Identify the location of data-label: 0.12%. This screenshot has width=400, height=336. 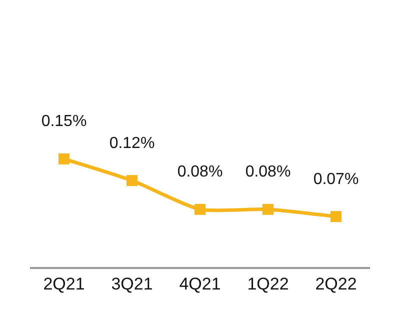
(132, 143).